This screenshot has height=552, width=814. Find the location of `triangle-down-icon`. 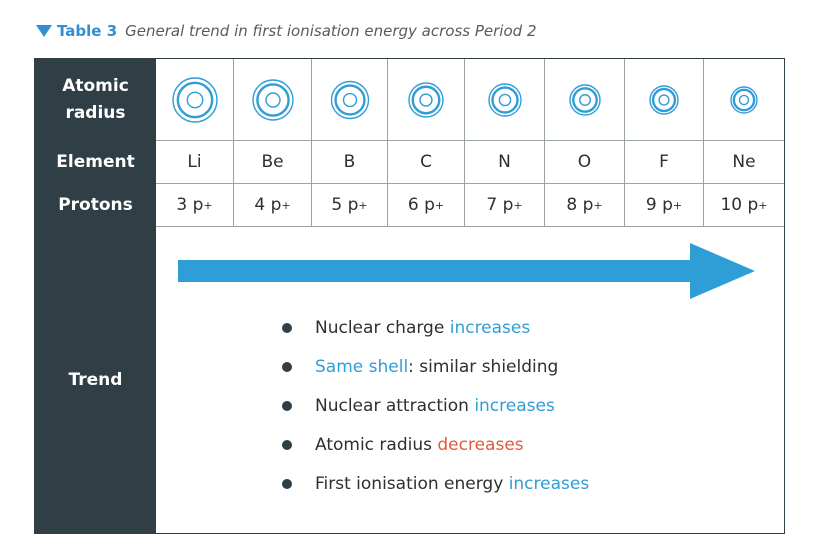

triangle-down-icon is located at coordinates (44, 31).